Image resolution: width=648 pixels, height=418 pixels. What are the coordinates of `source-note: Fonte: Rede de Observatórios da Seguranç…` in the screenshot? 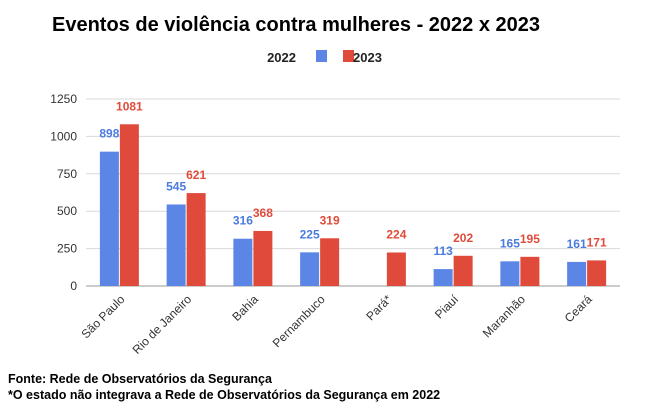 It's located at (140, 379).